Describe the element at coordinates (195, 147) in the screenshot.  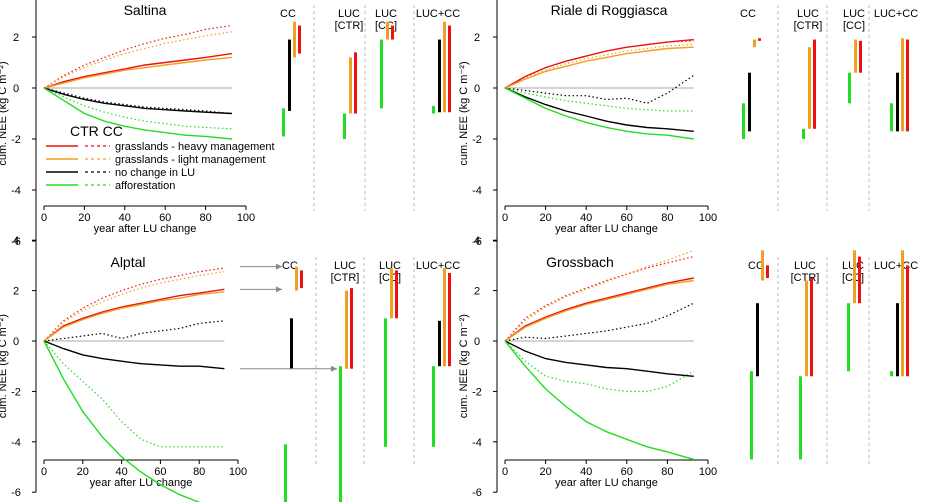
I see `legend-entry: grasslands - heavy management` at that location.